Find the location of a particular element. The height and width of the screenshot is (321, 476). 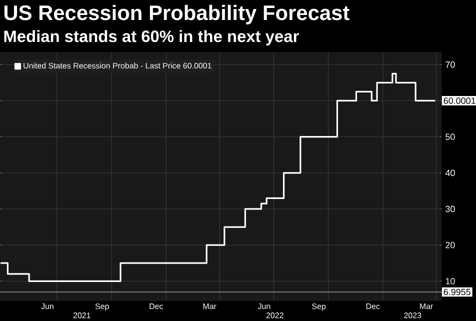

text: 60.0001 is located at coordinates (460, 101).